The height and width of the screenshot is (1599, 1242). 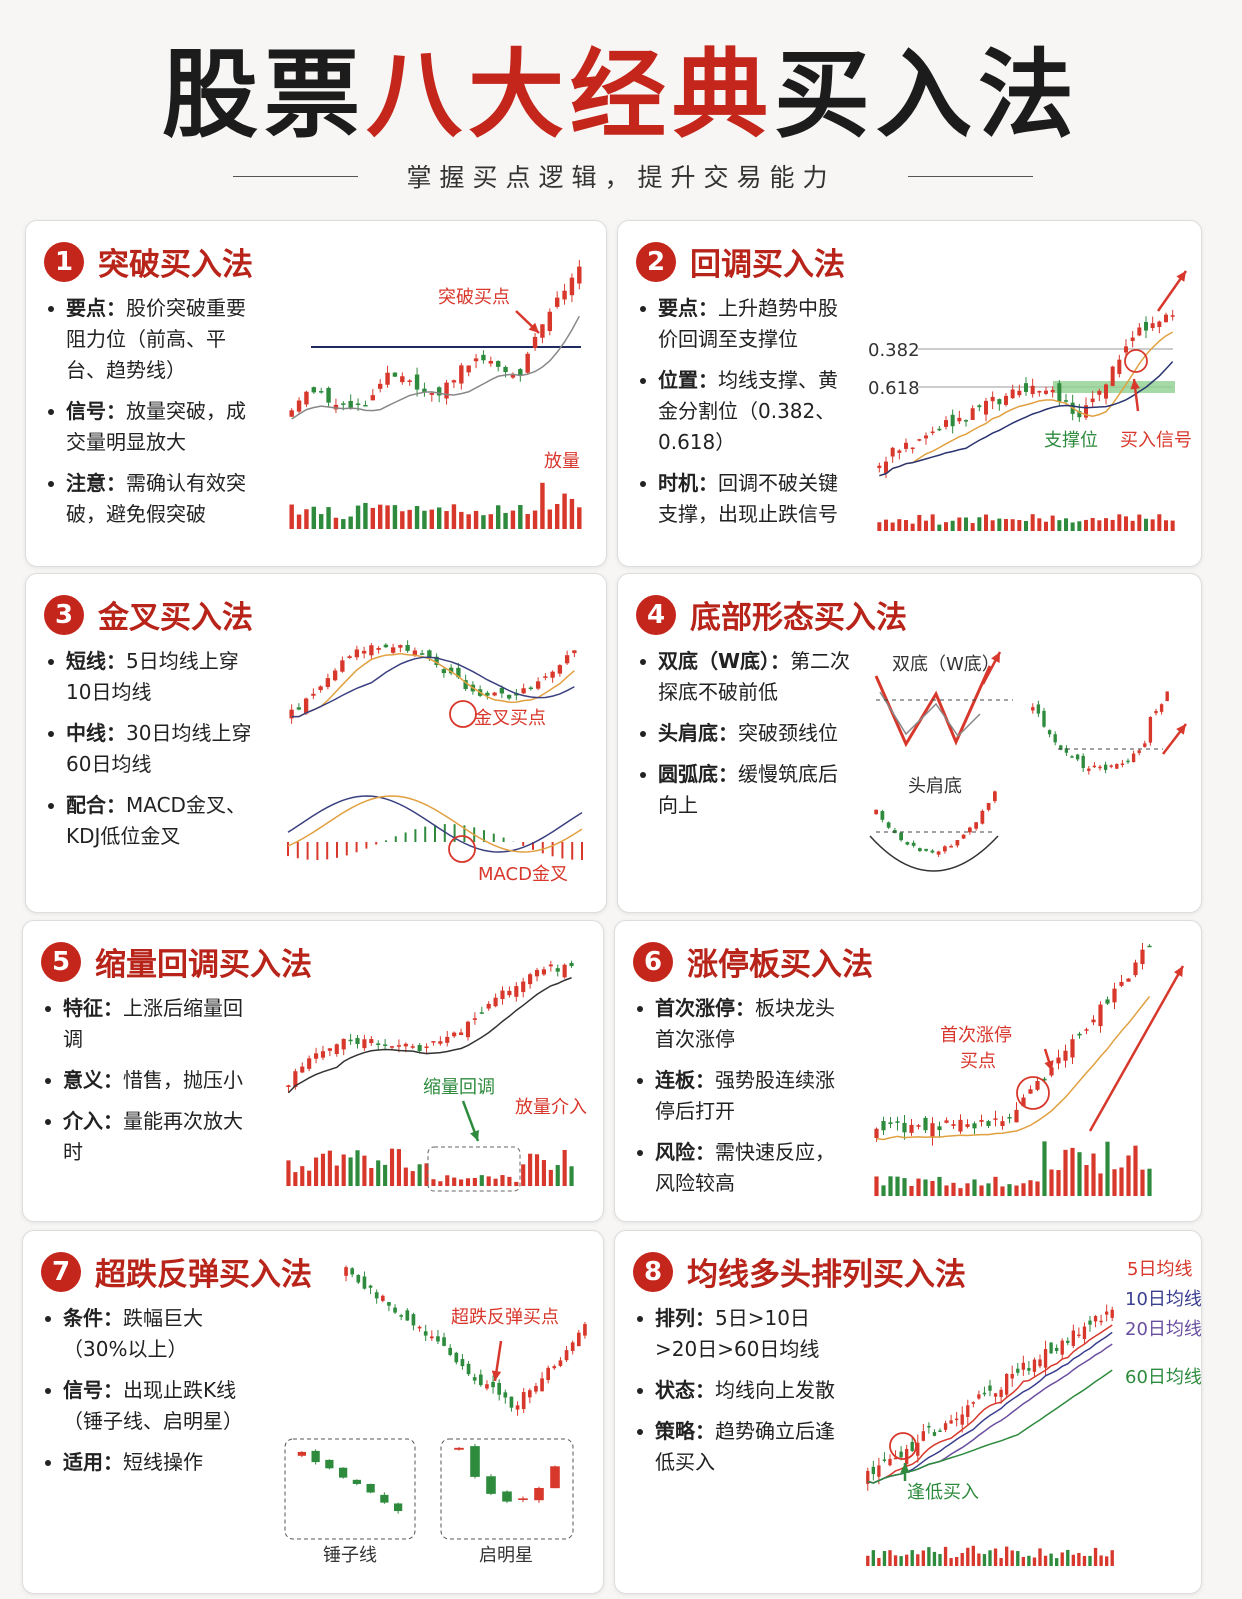 What do you see at coordinates (933, 706) in the screenshot?
I see `w-pattern` at bounding box center [933, 706].